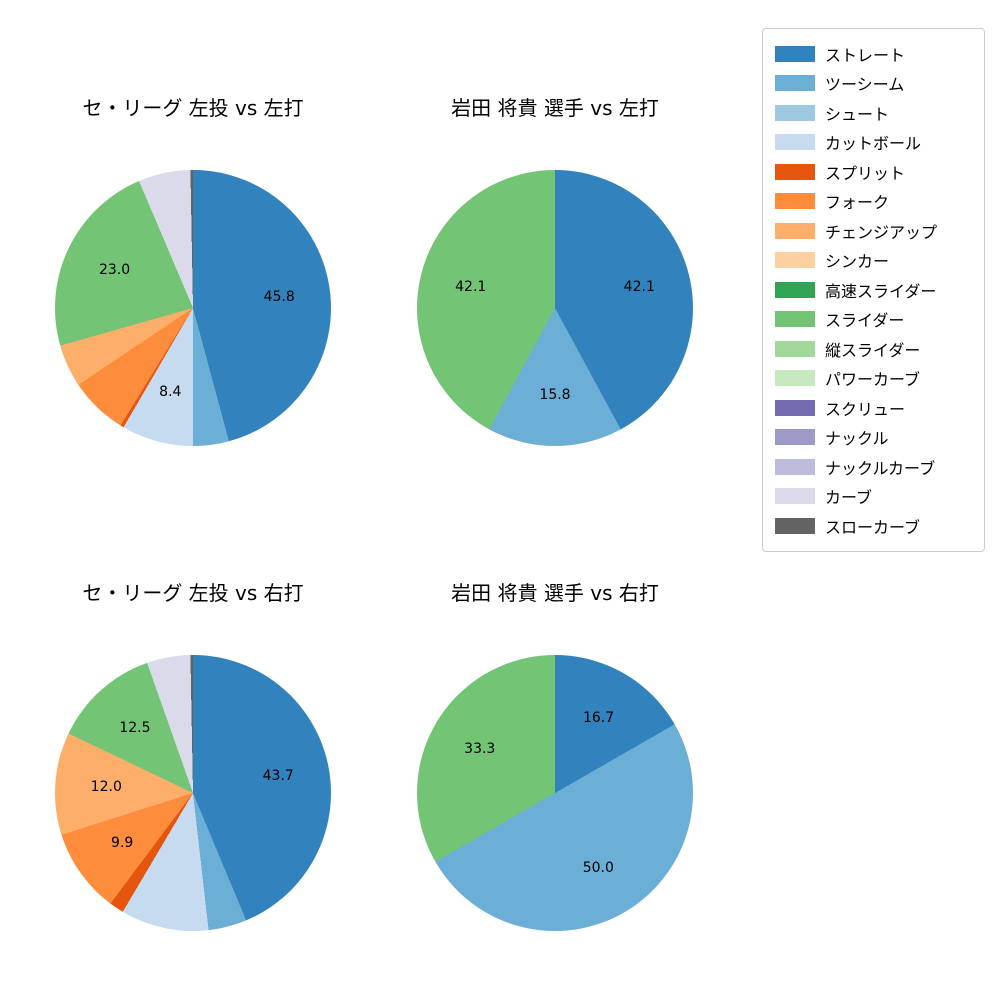  What do you see at coordinates (555, 593) in the screenshot?
I see `chart-title-iwata-vs-right: 岩田 将貴 選手 vs 右打` at bounding box center [555, 593].